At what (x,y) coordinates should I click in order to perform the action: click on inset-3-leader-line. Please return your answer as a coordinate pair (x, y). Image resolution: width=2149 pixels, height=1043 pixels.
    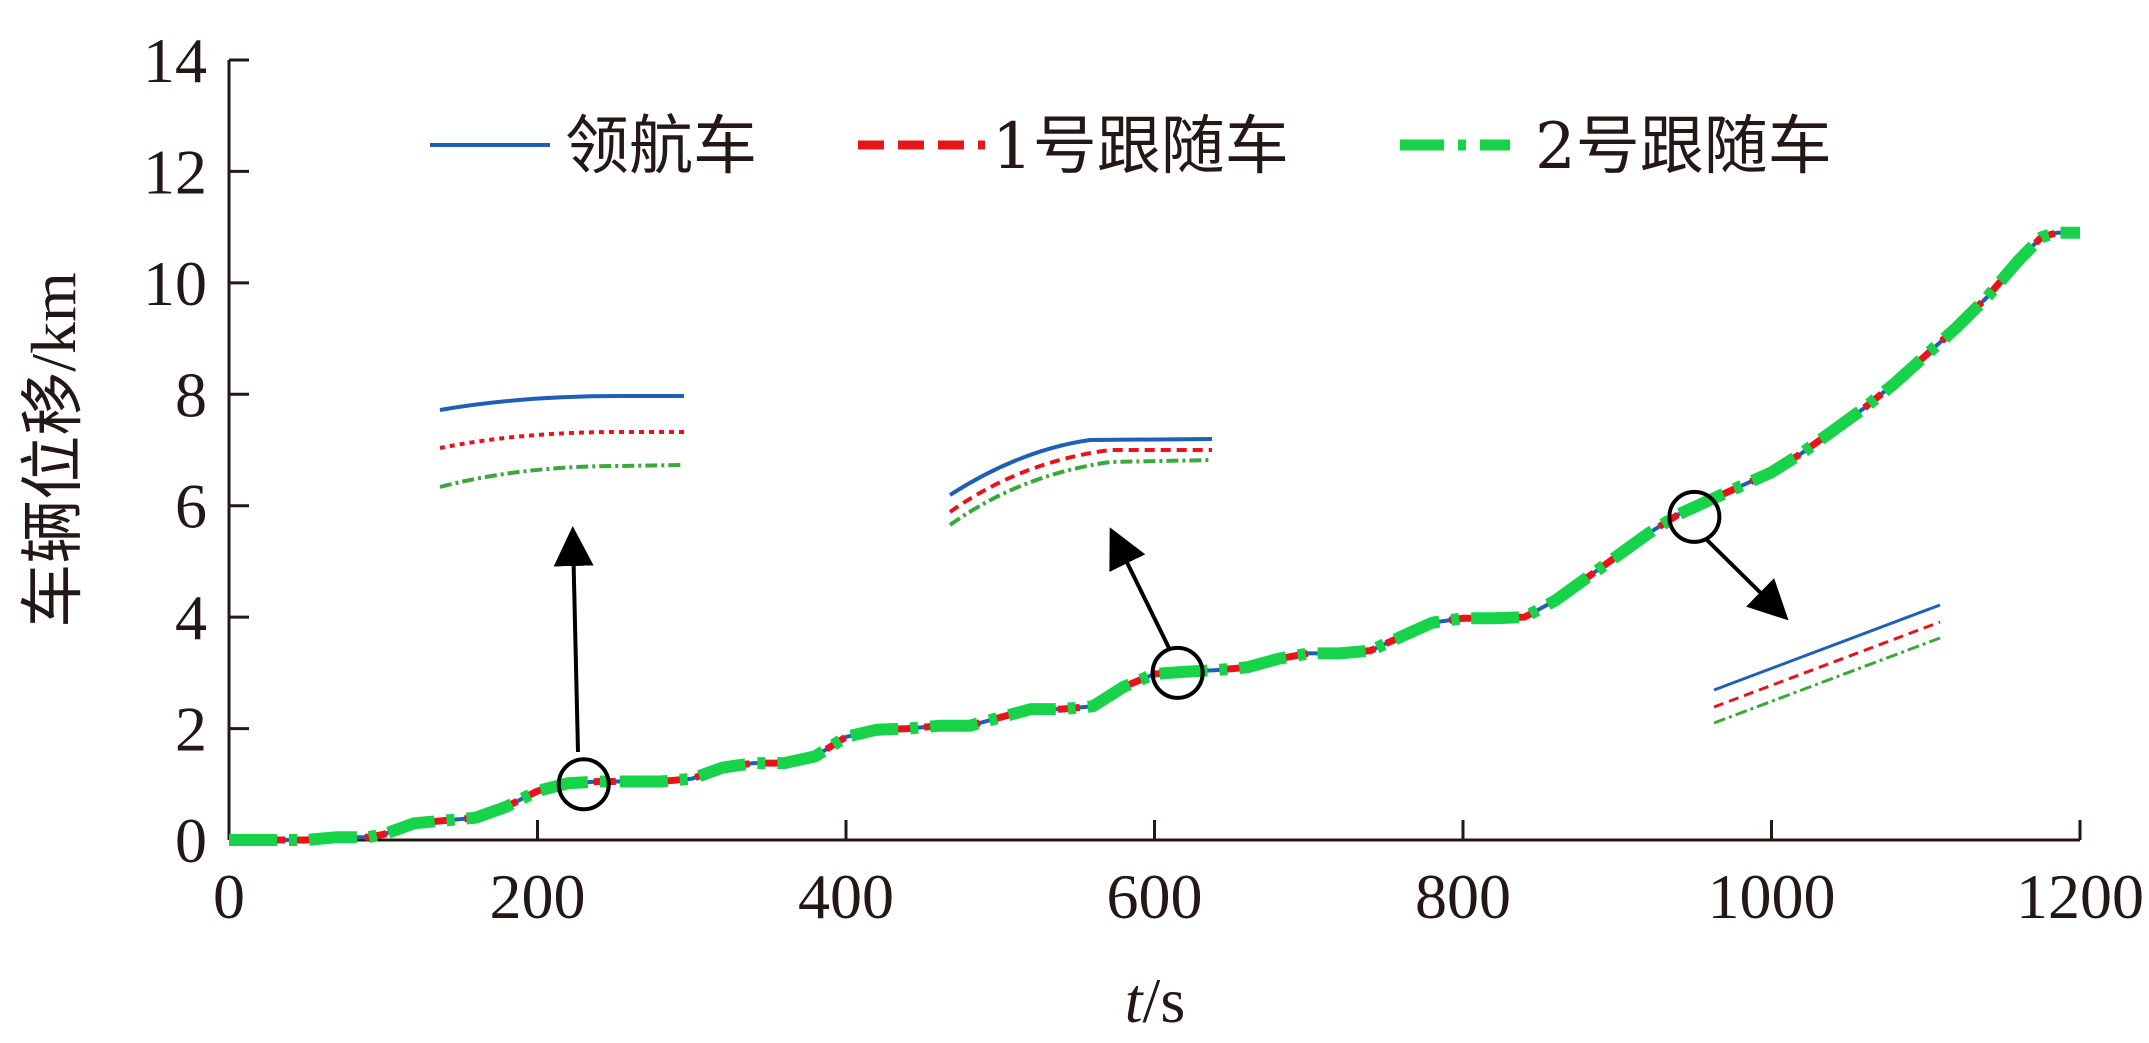
    Looking at the image, I should click on (1827, 647).